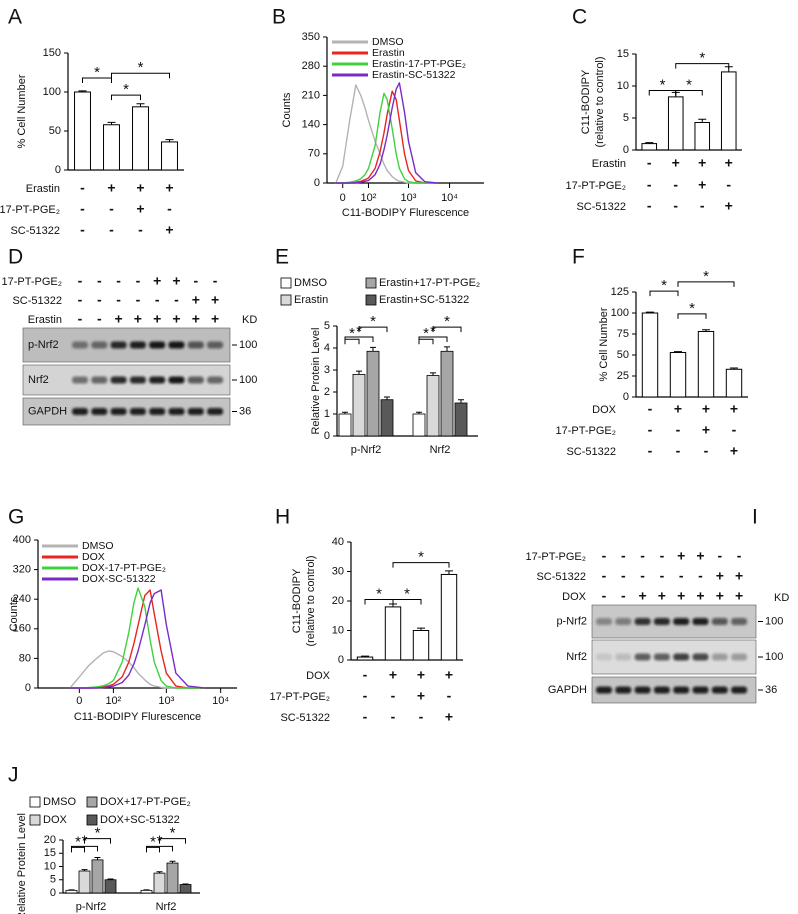 The height and width of the screenshot is (914, 798). What do you see at coordinates (579, 17) in the screenshot?
I see `panel-letter: C` at bounding box center [579, 17].